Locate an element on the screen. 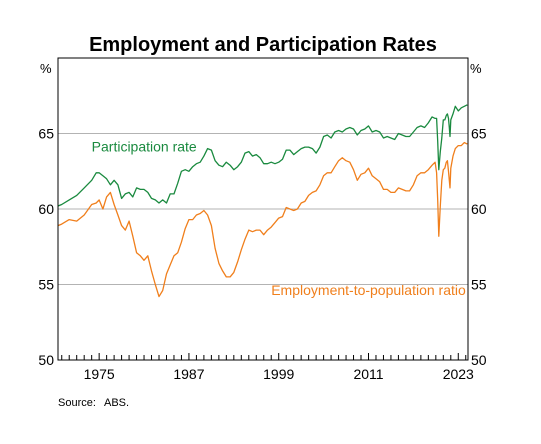 The image size is (541, 444). chart-title: Employment and Participation Rates is located at coordinates (263, 45).